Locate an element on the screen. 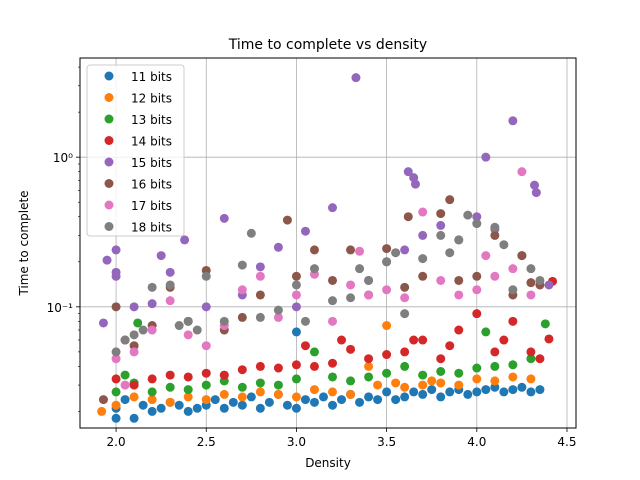  x-tick-label: 4.5 is located at coordinates (566, 442).